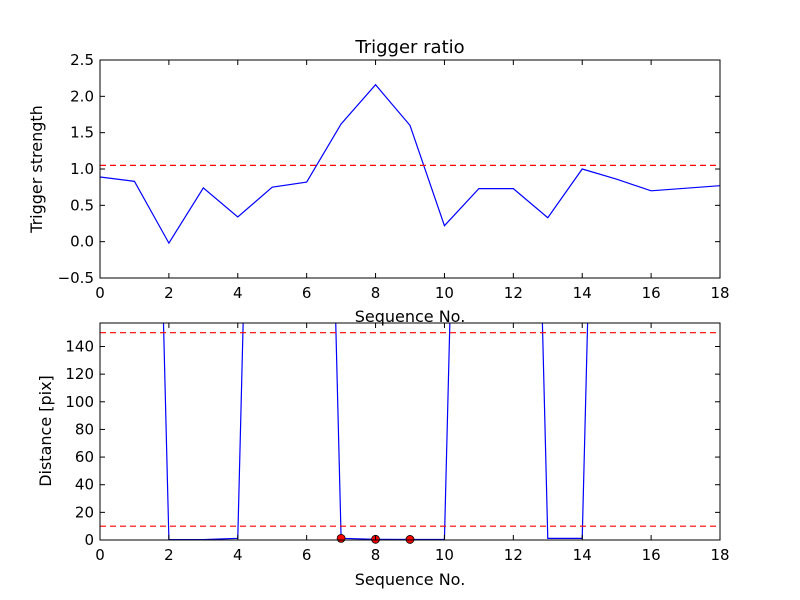 The width and height of the screenshot is (800, 600). What do you see at coordinates (409, 47) in the screenshot?
I see `chart-title: Trigger ratio` at bounding box center [409, 47].